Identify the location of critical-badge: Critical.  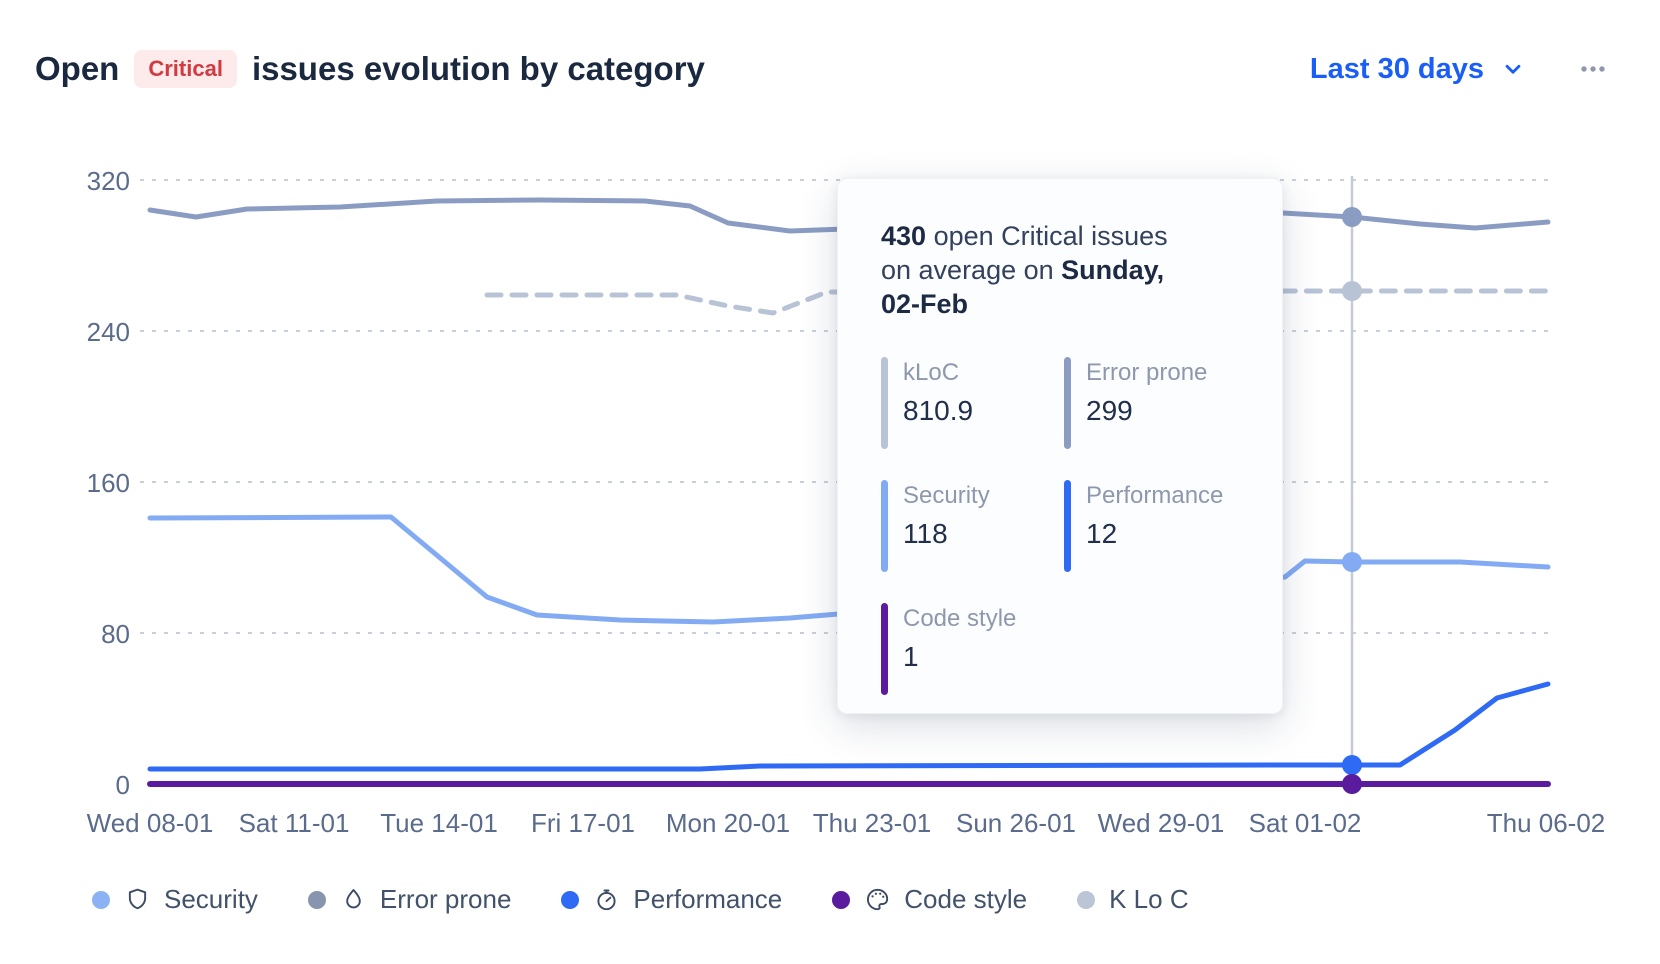
(185, 69).